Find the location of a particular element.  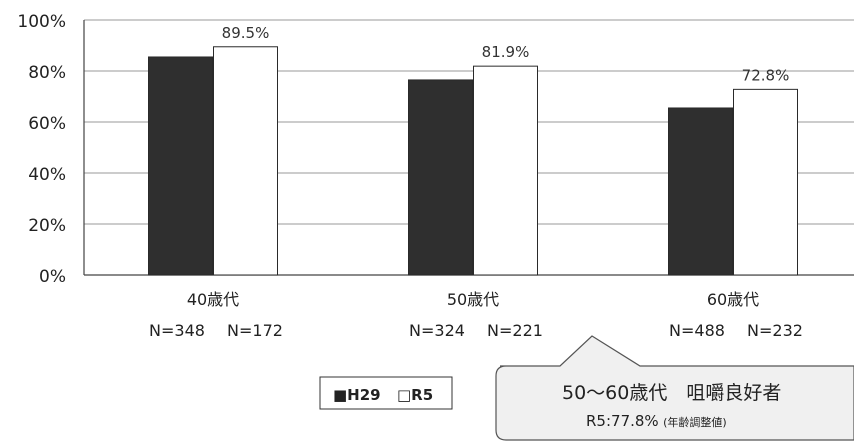

category-label: 50歳代 is located at coordinates (473, 299).